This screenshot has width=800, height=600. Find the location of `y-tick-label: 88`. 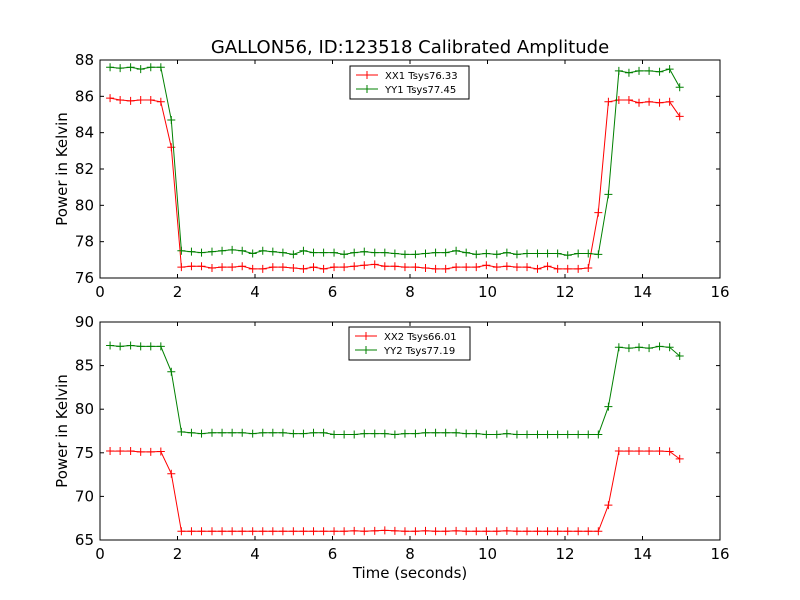

y-tick-label: 88 is located at coordinates (84, 60).